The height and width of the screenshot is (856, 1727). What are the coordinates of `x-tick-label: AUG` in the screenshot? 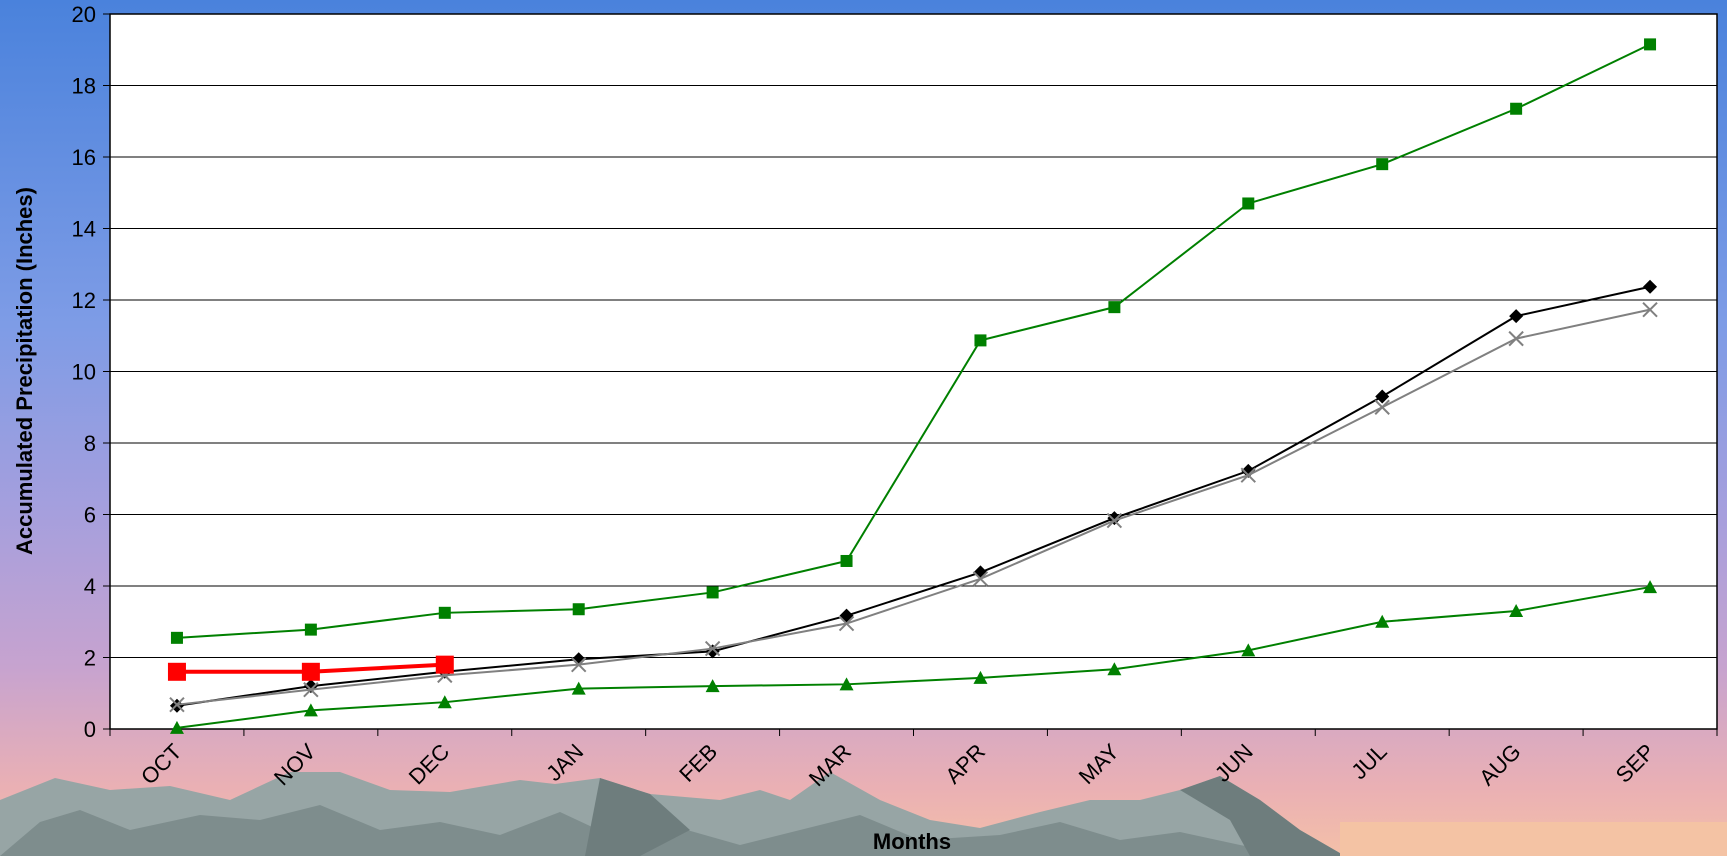 It's located at (1499, 764).